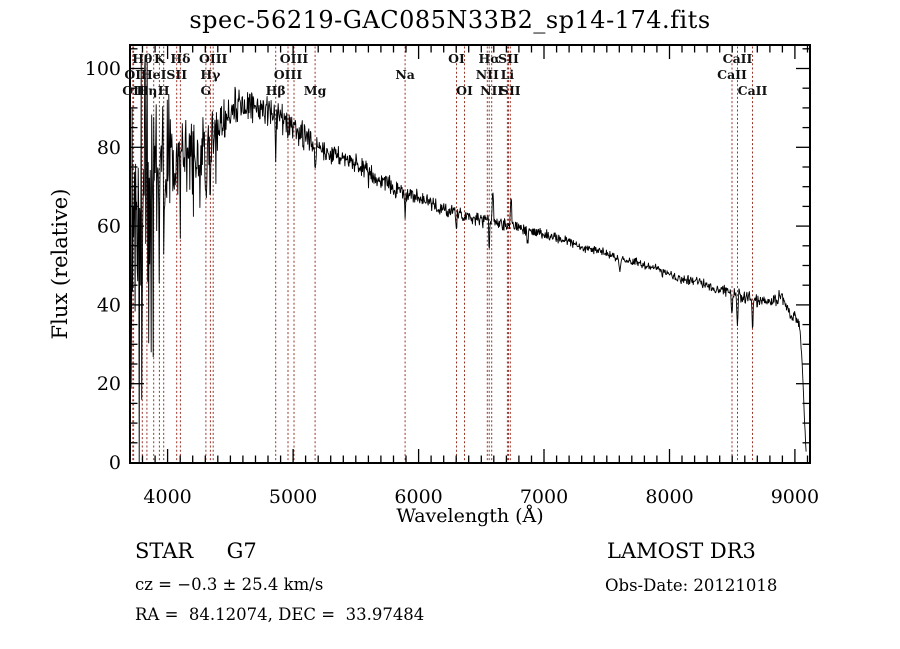 This screenshot has width=900, height=649. I want to click on svg-text: 80, so click(109, 148).